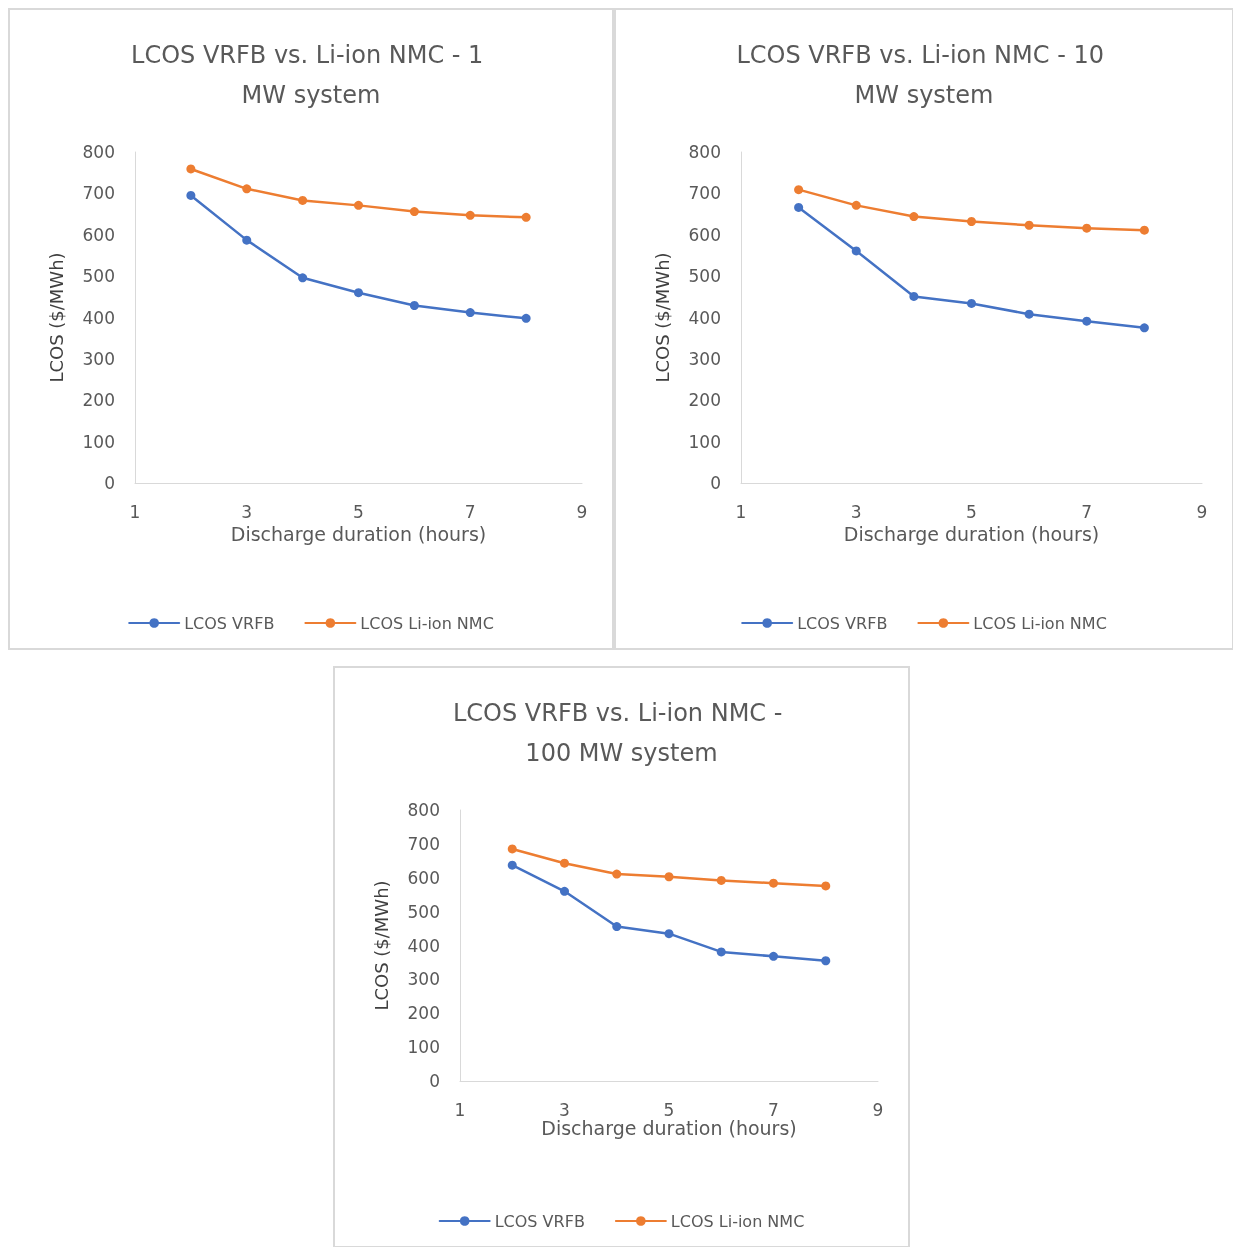 The width and height of the screenshot is (1233, 1247). Describe the element at coordinates (621, 733) in the screenshot. I see `chart-title: LCOS VRFB vs. Li-ion NMC - 100 MW system` at that location.